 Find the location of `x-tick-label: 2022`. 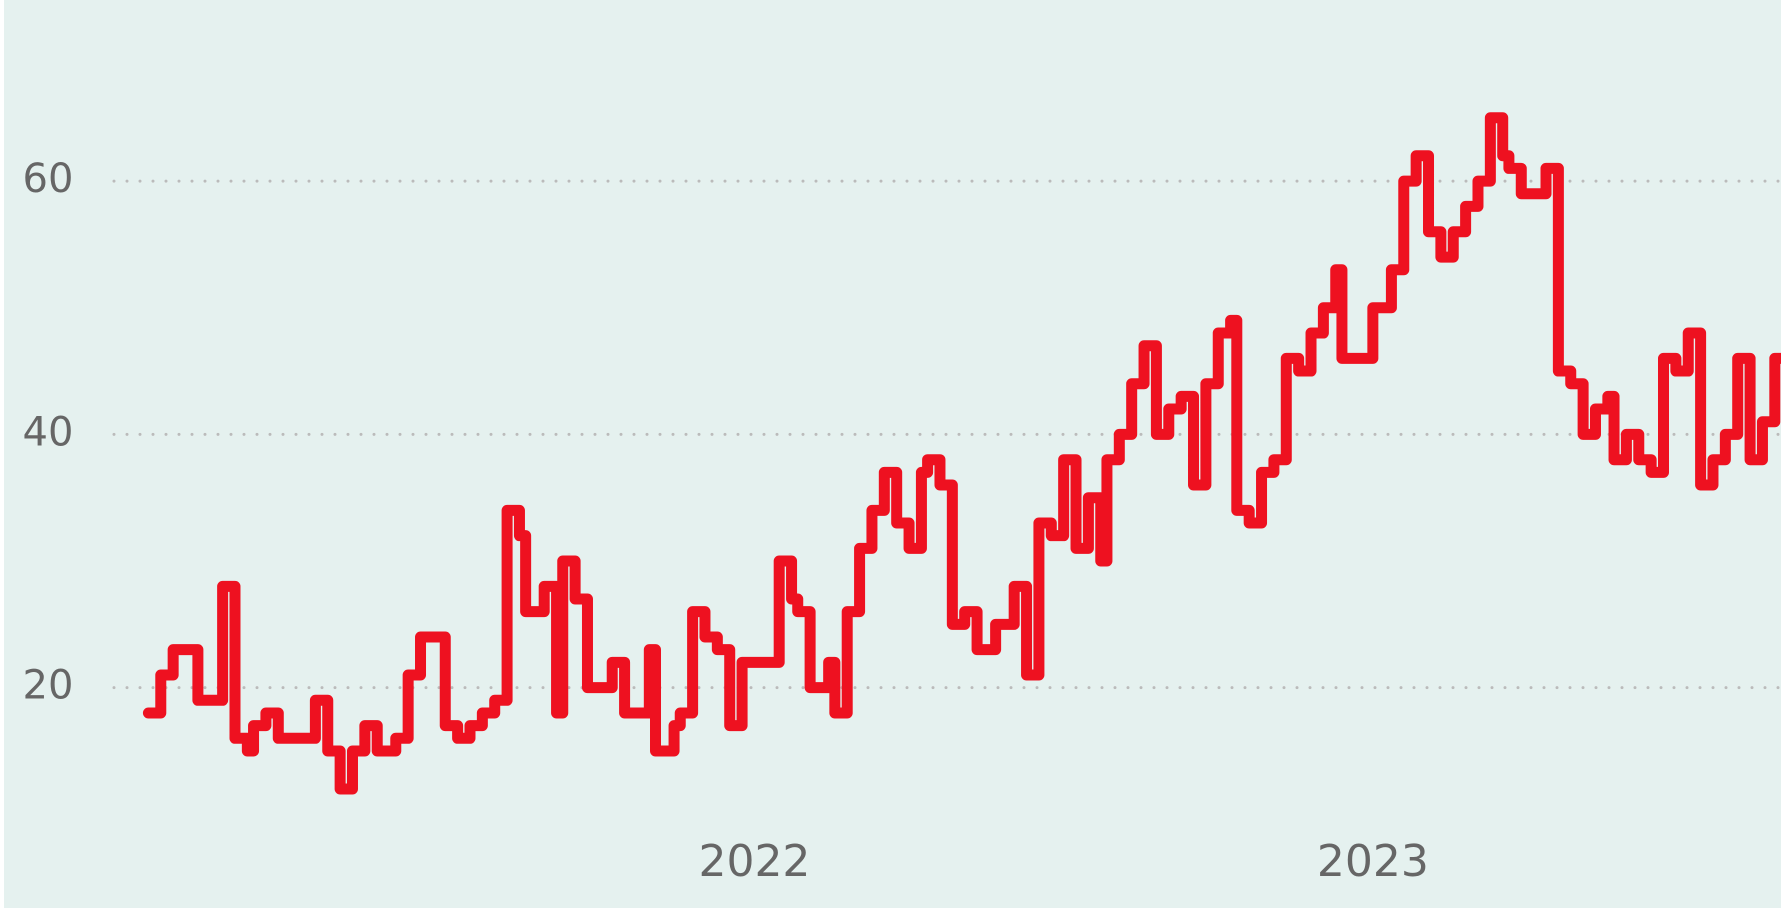

x-tick-label: 2022 is located at coordinates (754, 861).